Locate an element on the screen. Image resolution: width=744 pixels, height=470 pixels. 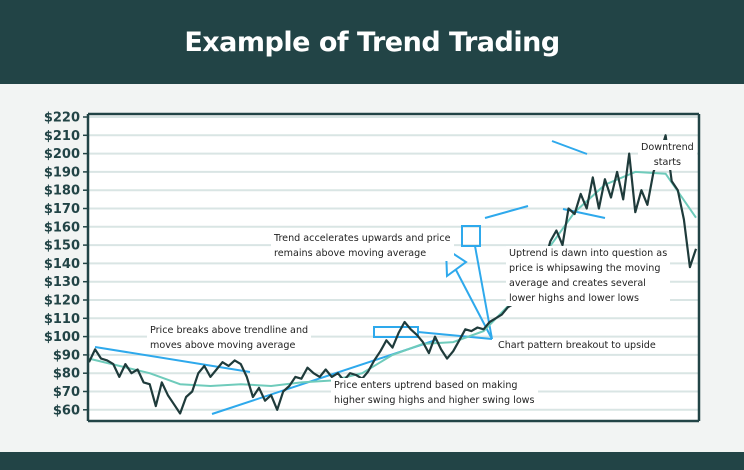
y-tick-label: $80 is located at coordinates (66, 374).